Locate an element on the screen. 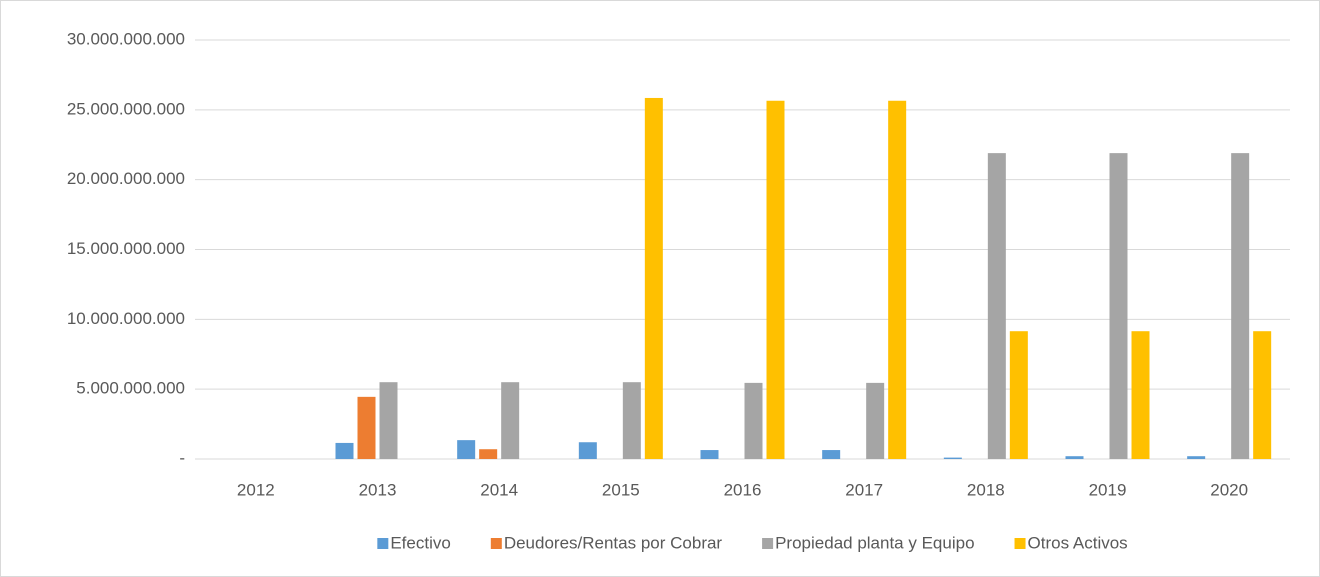 The width and height of the screenshot is (1320, 577). y-tick-label: 15.000.000.000 is located at coordinates (126, 248).